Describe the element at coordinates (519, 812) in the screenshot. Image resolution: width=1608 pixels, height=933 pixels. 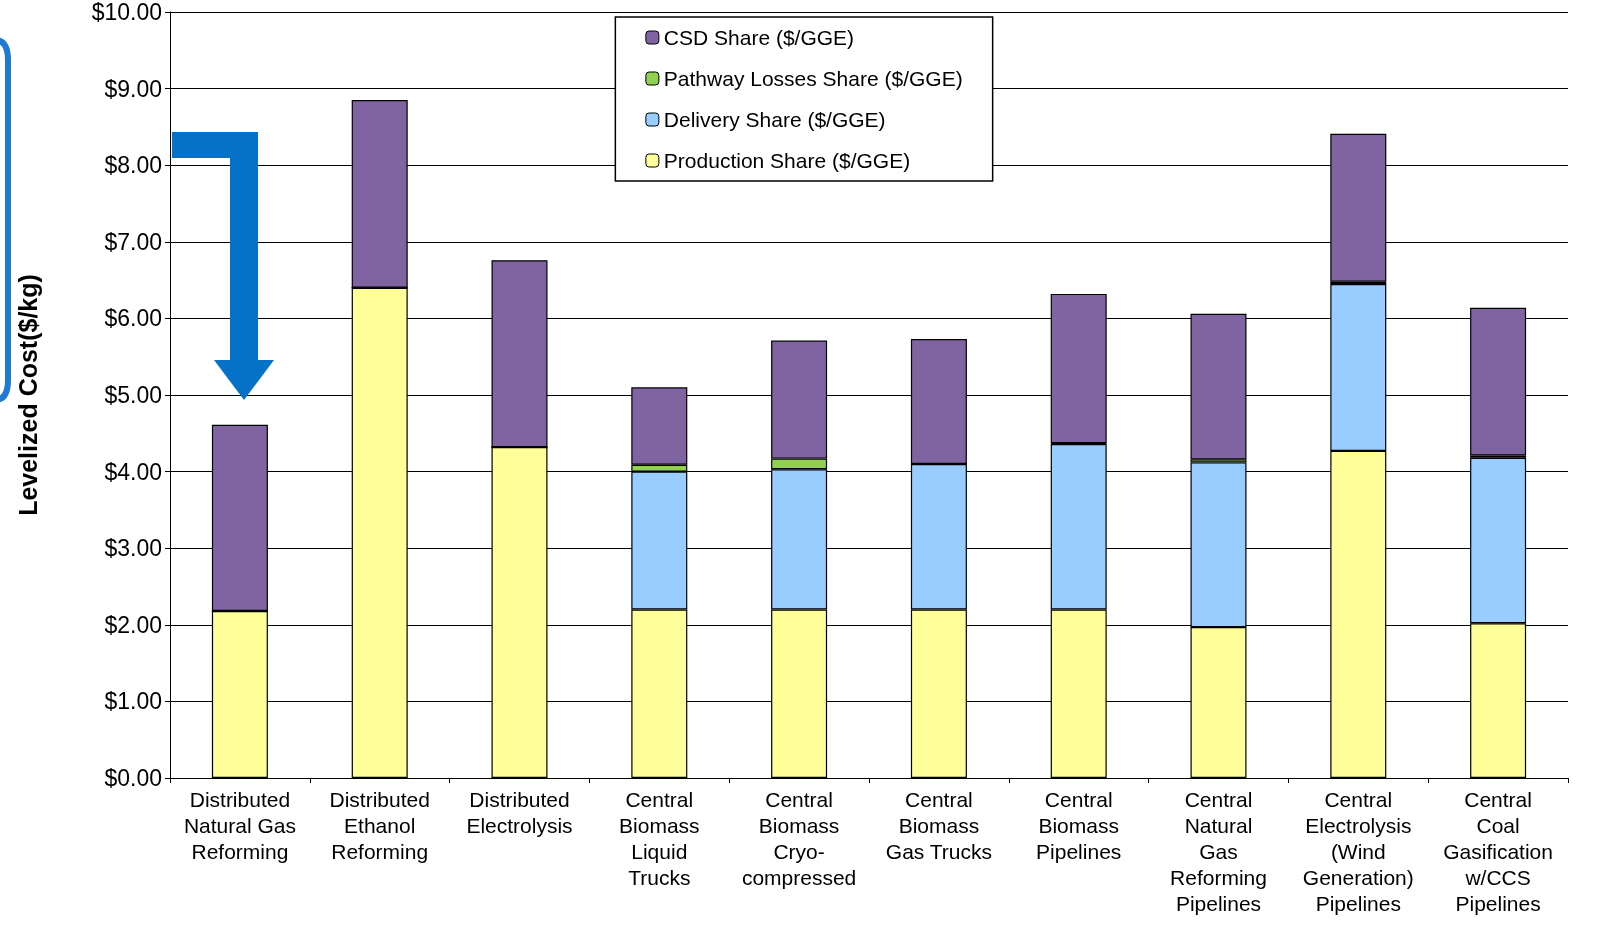
I see `x-tick-label: Distributed Electrolysis` at that location.